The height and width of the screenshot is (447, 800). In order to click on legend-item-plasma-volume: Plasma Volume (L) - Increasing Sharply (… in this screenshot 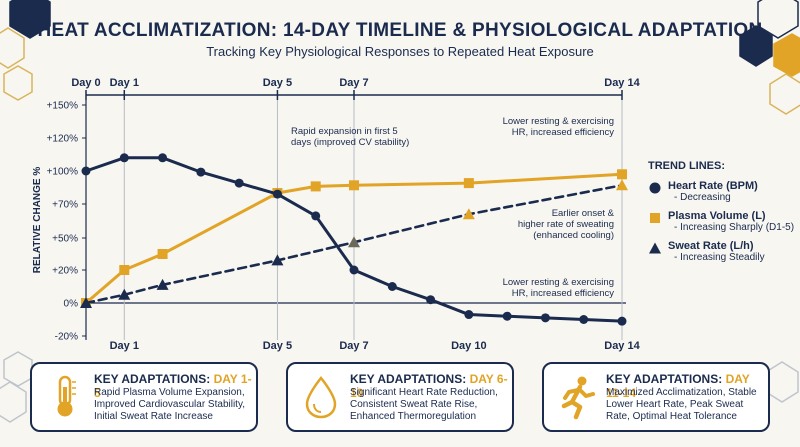, I will do `click(723, 221)`.